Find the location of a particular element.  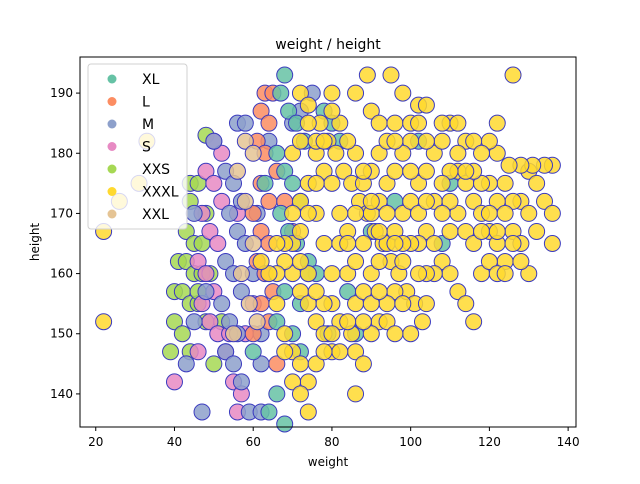

chart-title: weight / height is located at coordinates (328, 45).